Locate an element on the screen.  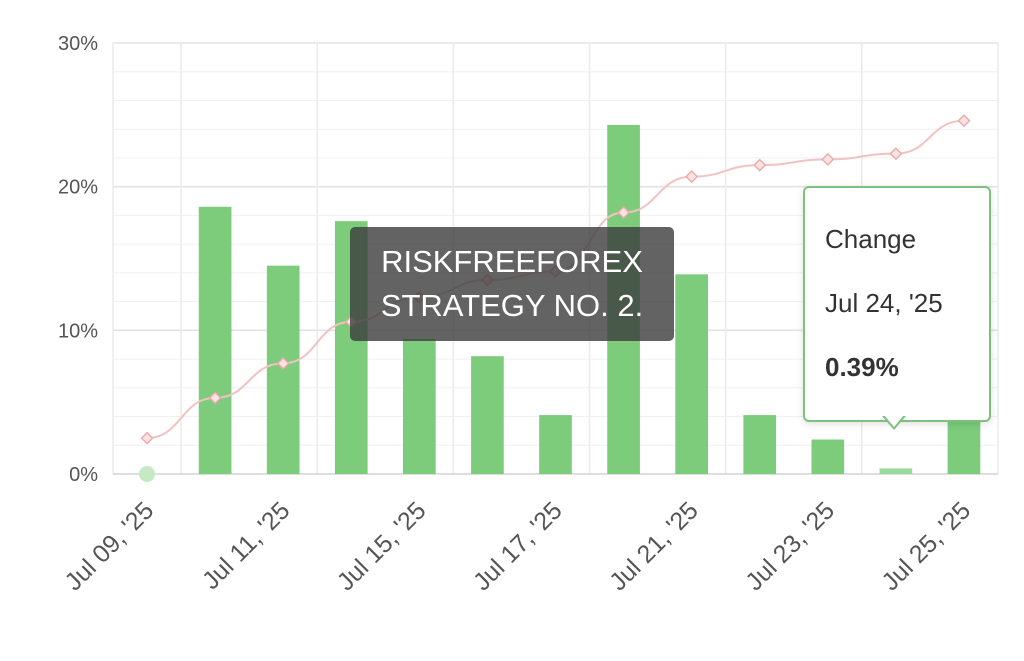
bar-Jul 15, '25 is located at coordinates (419, 406).